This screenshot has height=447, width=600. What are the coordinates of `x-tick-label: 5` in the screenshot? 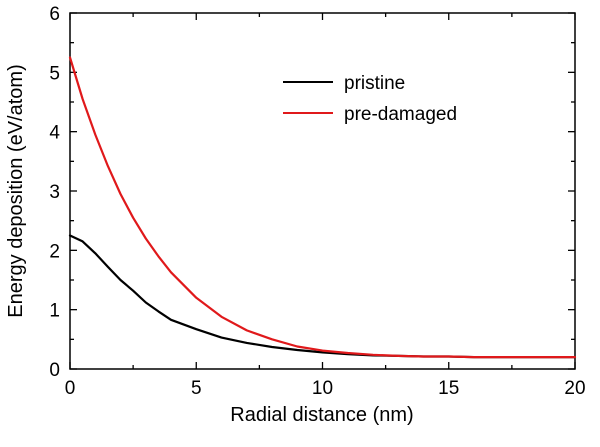 It's located at (196, 388).